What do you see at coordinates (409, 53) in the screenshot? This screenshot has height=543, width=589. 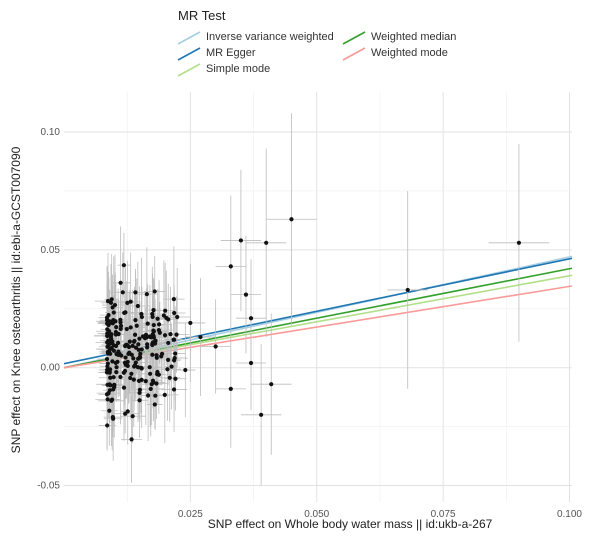 I see `legend-label: Weighted mode` at bounding box center [409, 53].